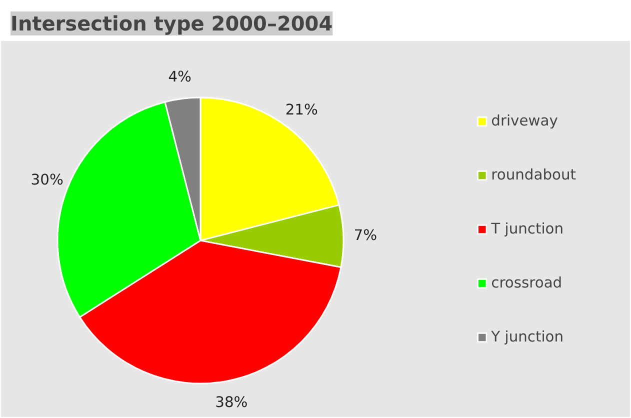  What do you see at coordinates (301, 110) in the screenshot?
I see `data-label: 21%` at bounding box center [301, 110].